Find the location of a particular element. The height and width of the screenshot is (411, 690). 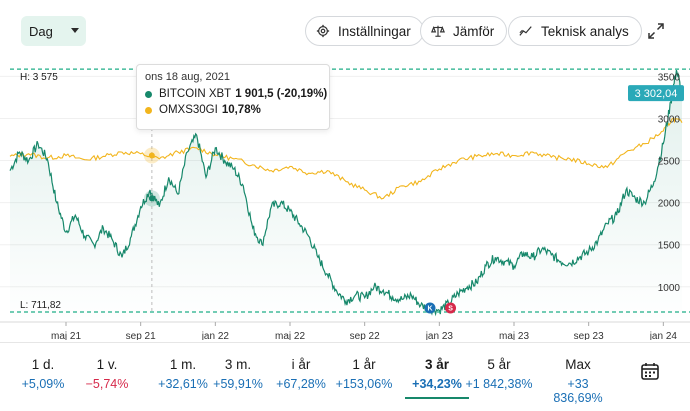

period-option: Max +33 836,69% is located at coordinates (578, 381).